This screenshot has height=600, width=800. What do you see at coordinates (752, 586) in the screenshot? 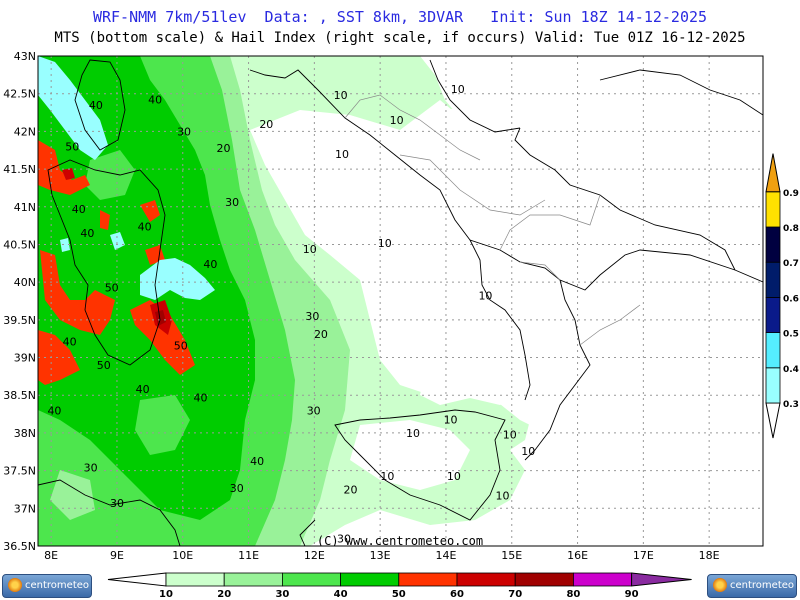
I see `centrometeo-logo-right: centrometeo` at bounding box center [752, 586].